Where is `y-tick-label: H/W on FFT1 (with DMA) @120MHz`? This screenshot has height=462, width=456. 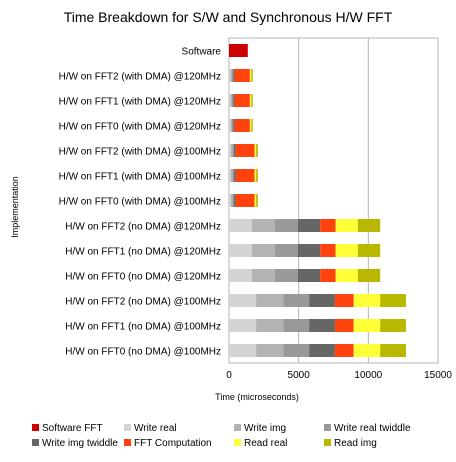 y-tick-label: H/W on FFT1 (with DMA) @120MHz is located at coordinates (140, 102).